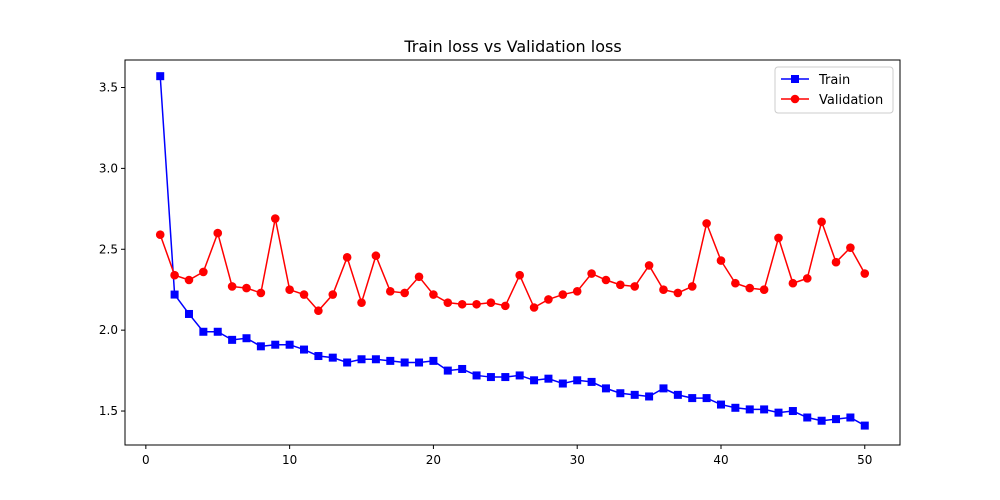 The width and height of the screenshot is (1000, 500). What do you see at coordinates (720, 460) in the screenshot?
I see `x-tick-label: 40` at bounding box center [720, 460].